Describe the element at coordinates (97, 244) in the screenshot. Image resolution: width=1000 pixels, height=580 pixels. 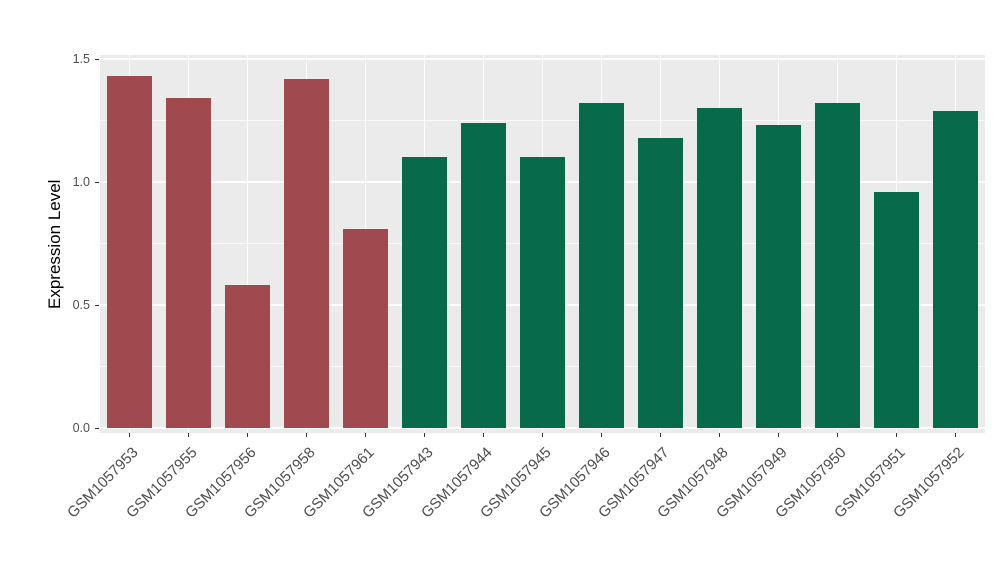
I see `y-axis-tick-marks` at that location.